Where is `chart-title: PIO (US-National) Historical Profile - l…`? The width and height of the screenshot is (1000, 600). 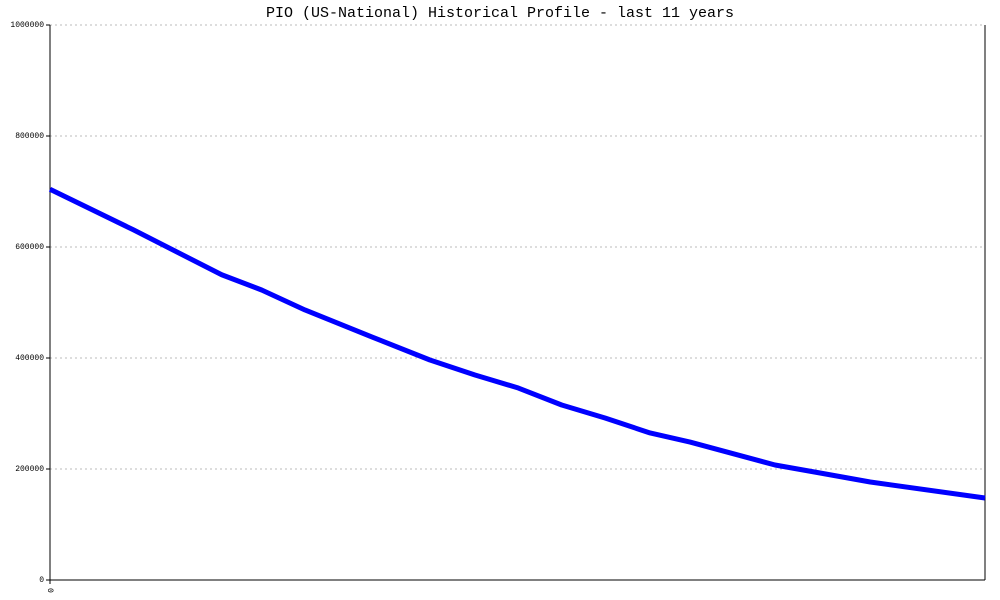 chart-title: PIO (US-National) Historical Profile - l… is located at coordinates (500, 13).